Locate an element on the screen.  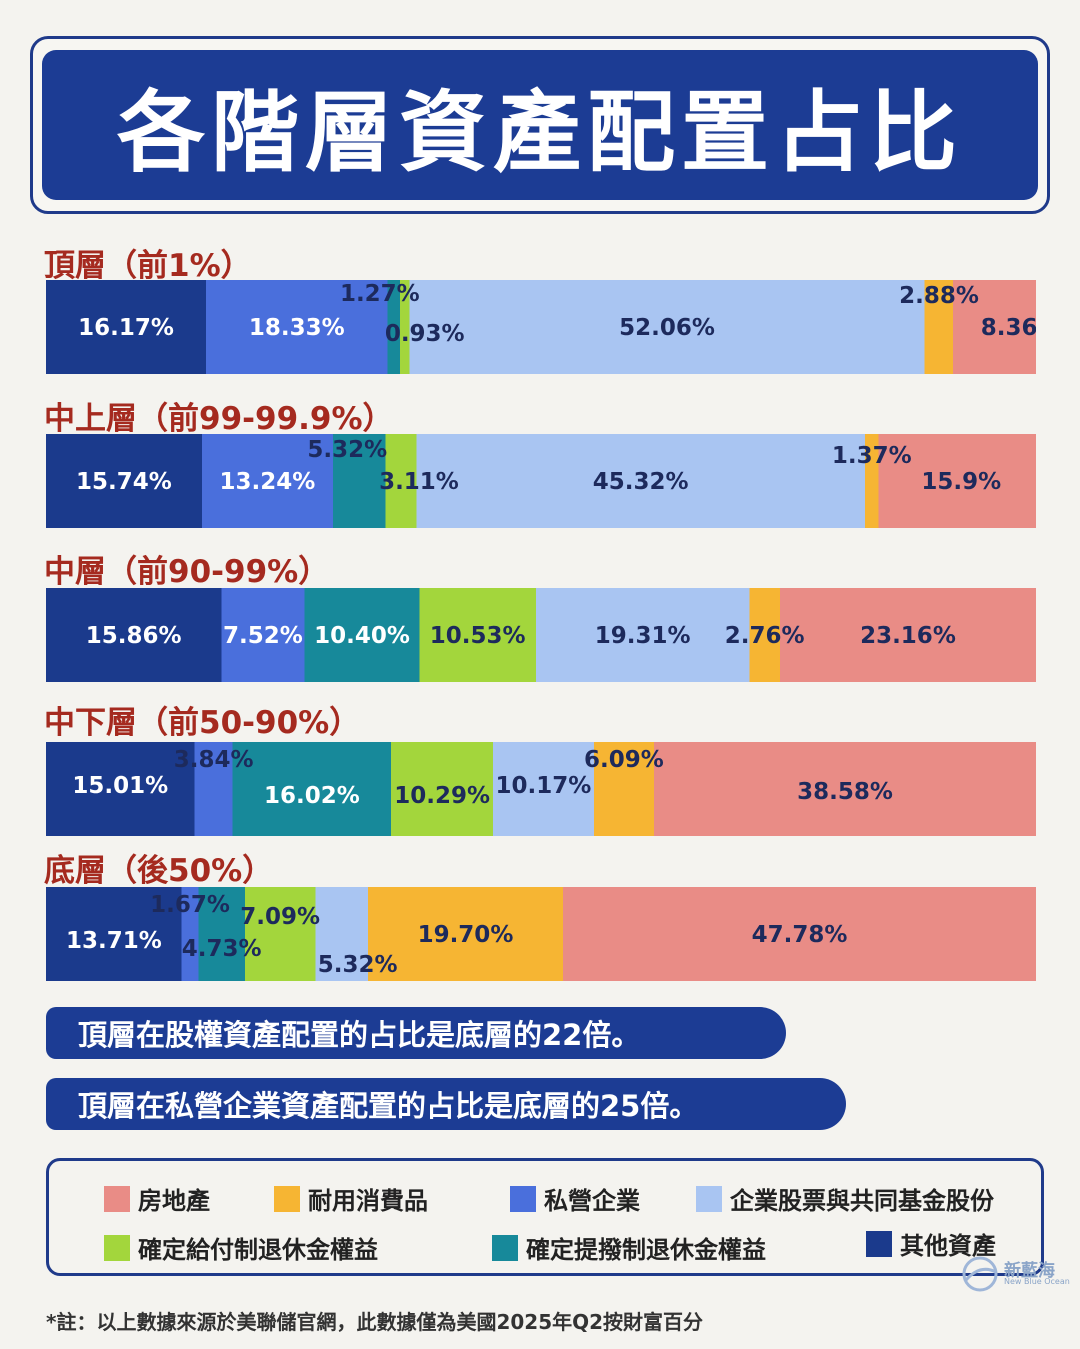
legend-swatch-other-assets is located at coordinates (879, 1243).